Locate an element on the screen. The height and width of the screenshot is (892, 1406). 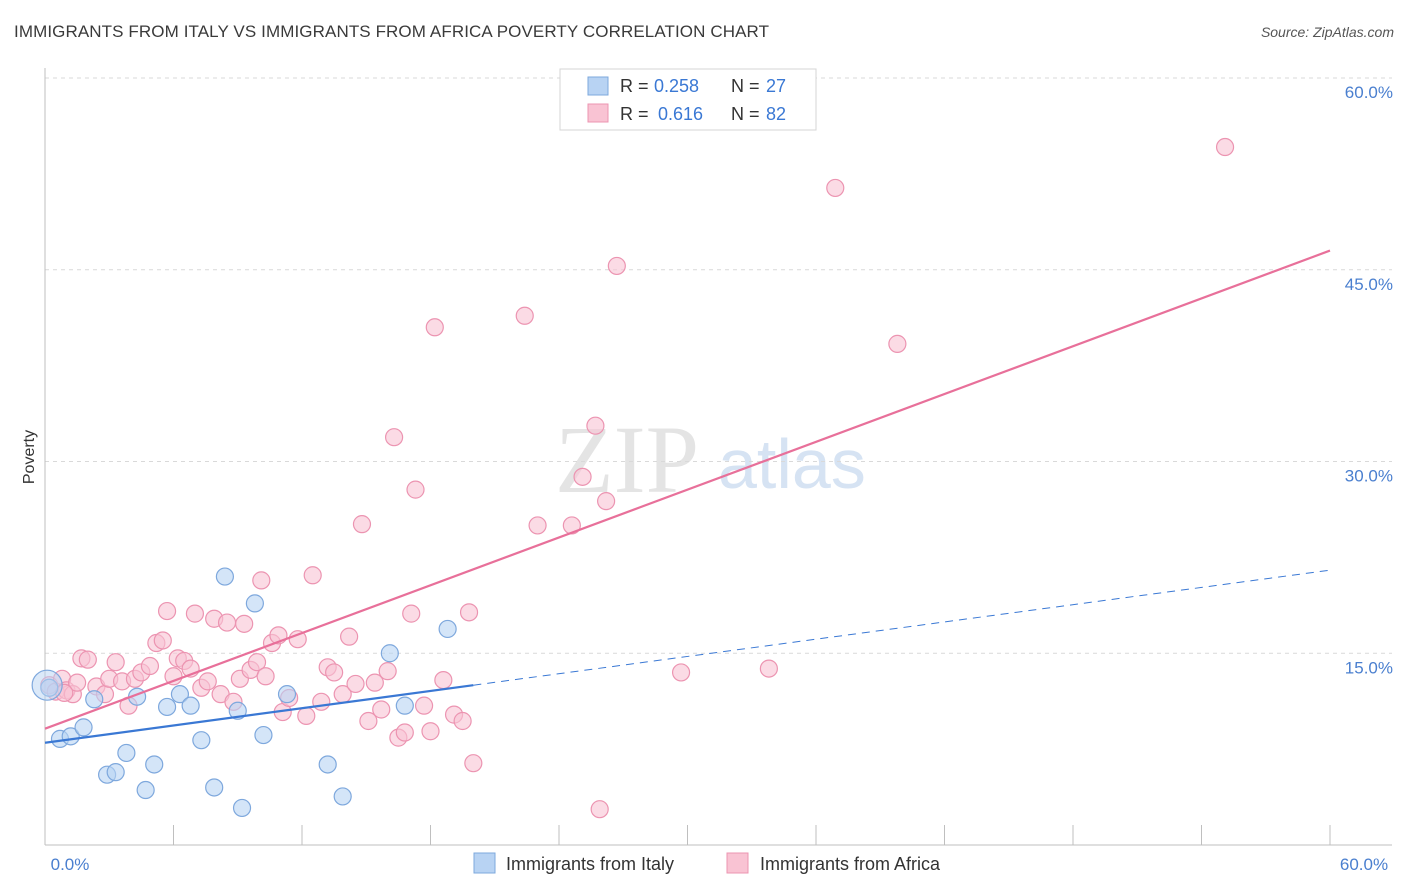
africa-bottom-swatch is located at coordinates (737, 863).